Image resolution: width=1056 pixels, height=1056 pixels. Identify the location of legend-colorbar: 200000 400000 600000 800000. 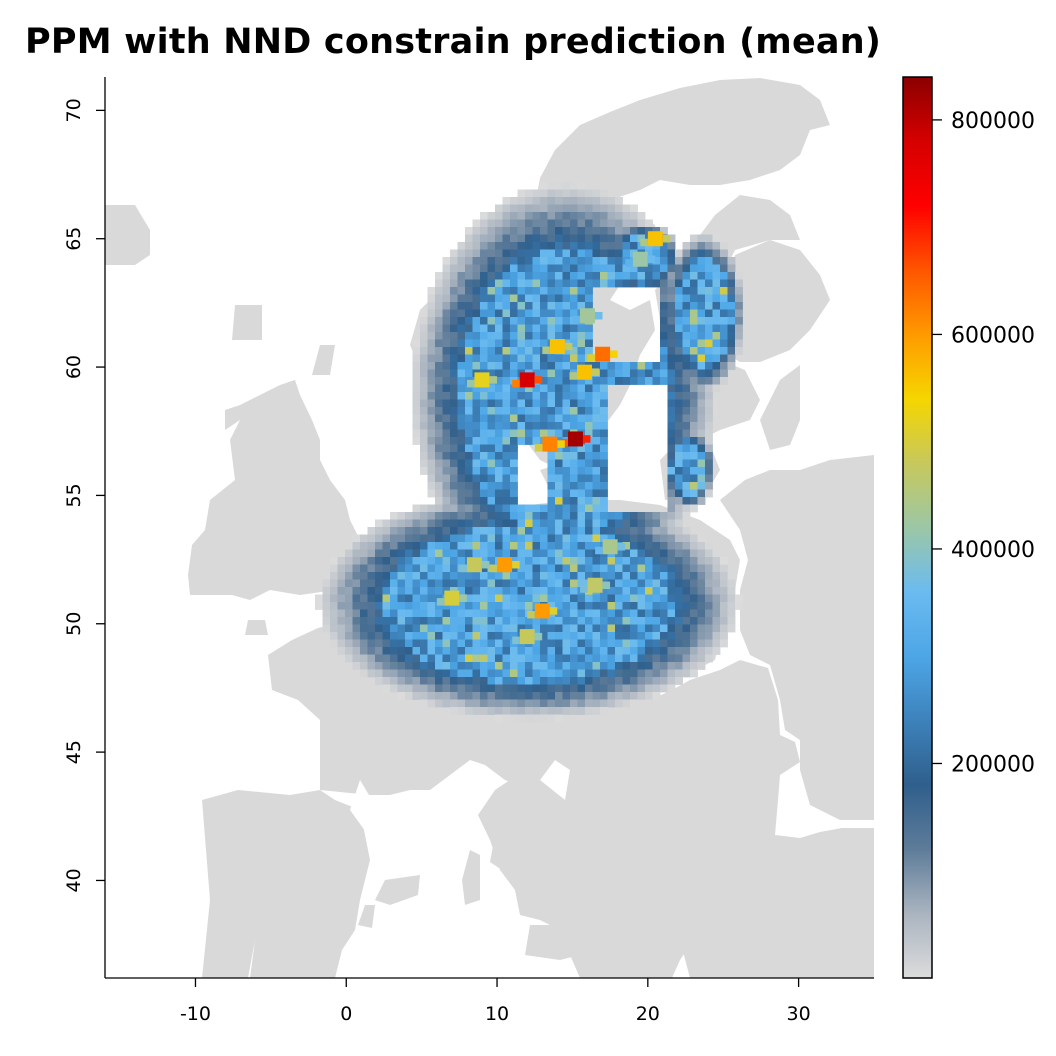
(968, 527).